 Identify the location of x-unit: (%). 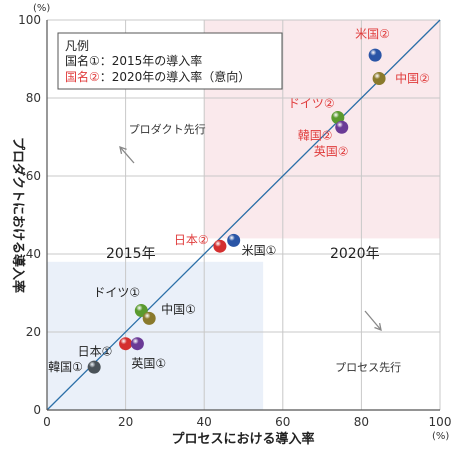
(440, 436).